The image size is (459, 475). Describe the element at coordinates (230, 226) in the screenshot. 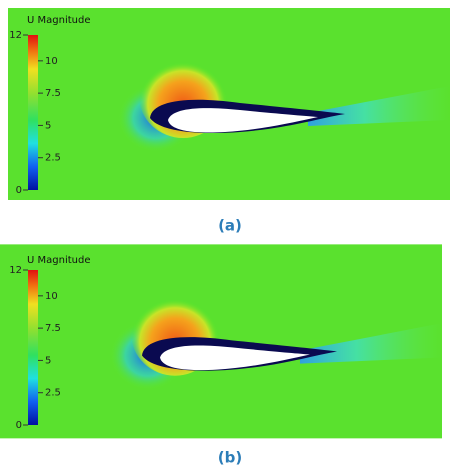

I see `caption: (a)` at that location.